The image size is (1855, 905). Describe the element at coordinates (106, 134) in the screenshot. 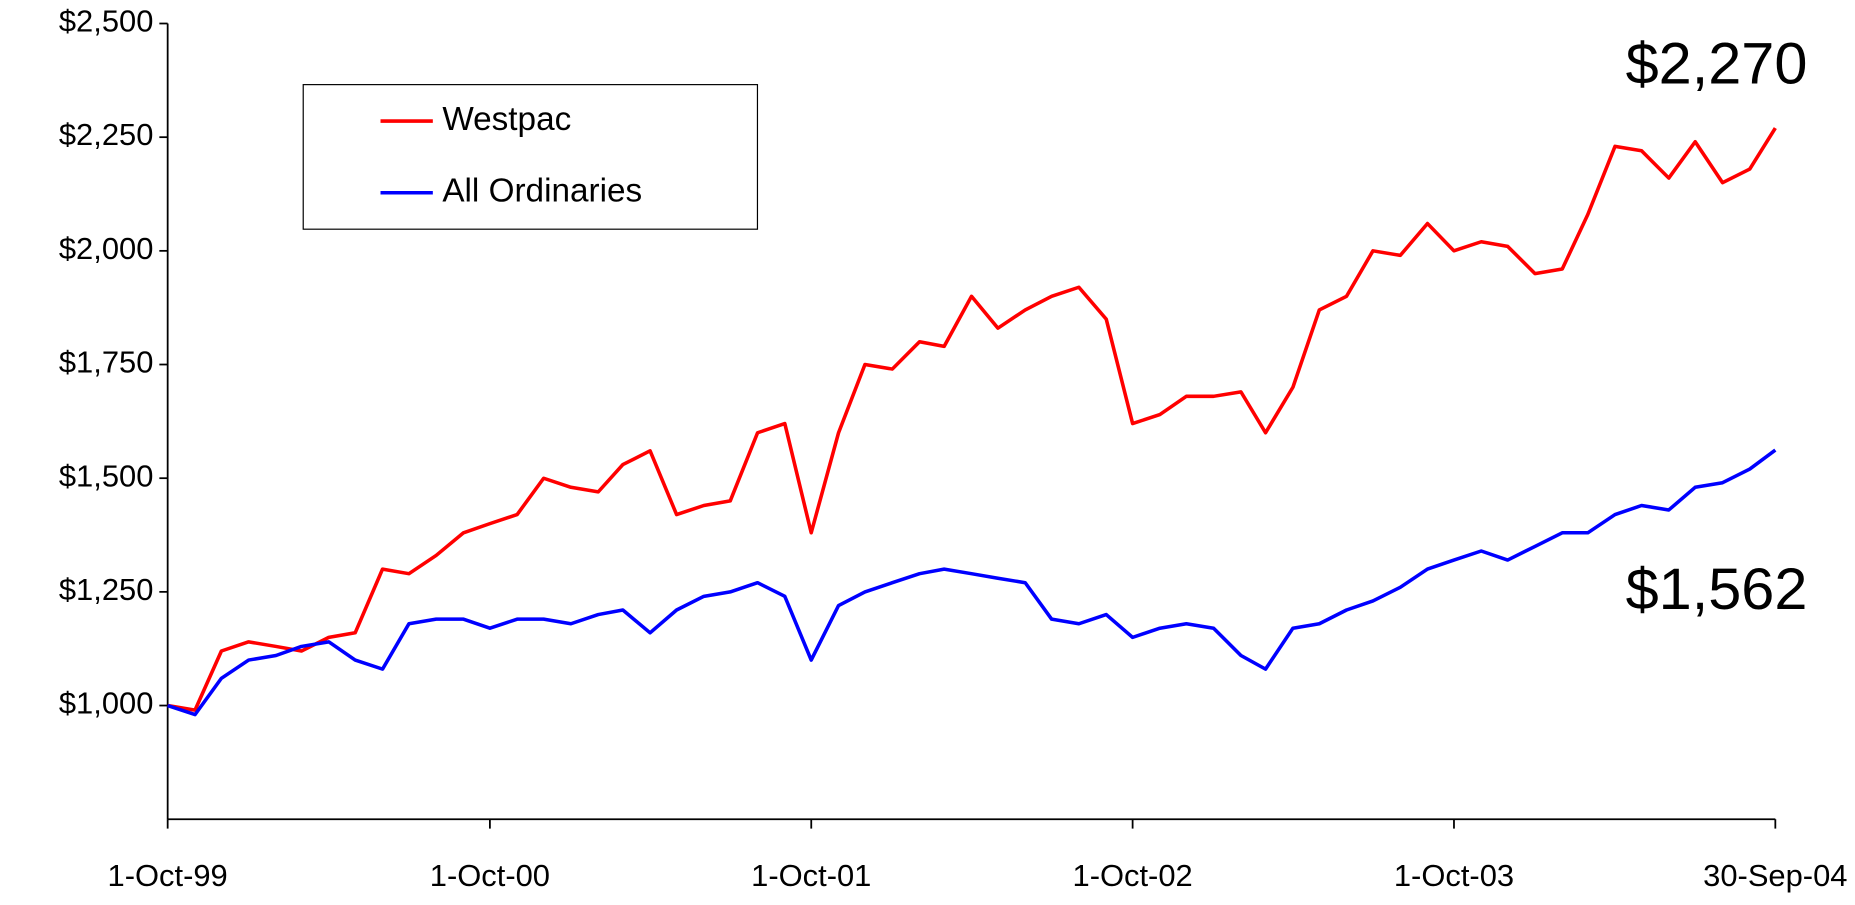

I see `y-tick-label: $2,250` at that location.